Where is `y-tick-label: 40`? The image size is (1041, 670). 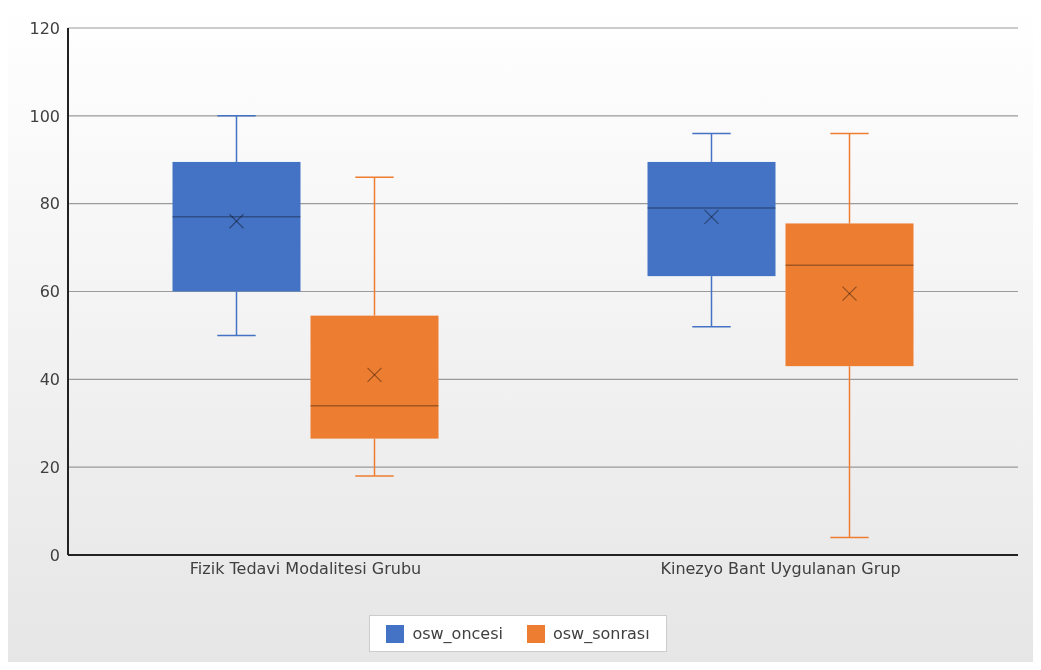 y-tick-label: 40 is located at coordinates (49, 380).